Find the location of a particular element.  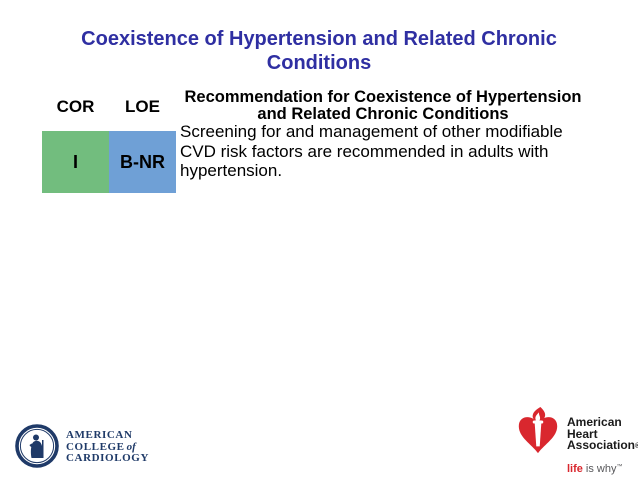

acc-wordmark-line1: AMERICAN is located at coordinates (99, 435).